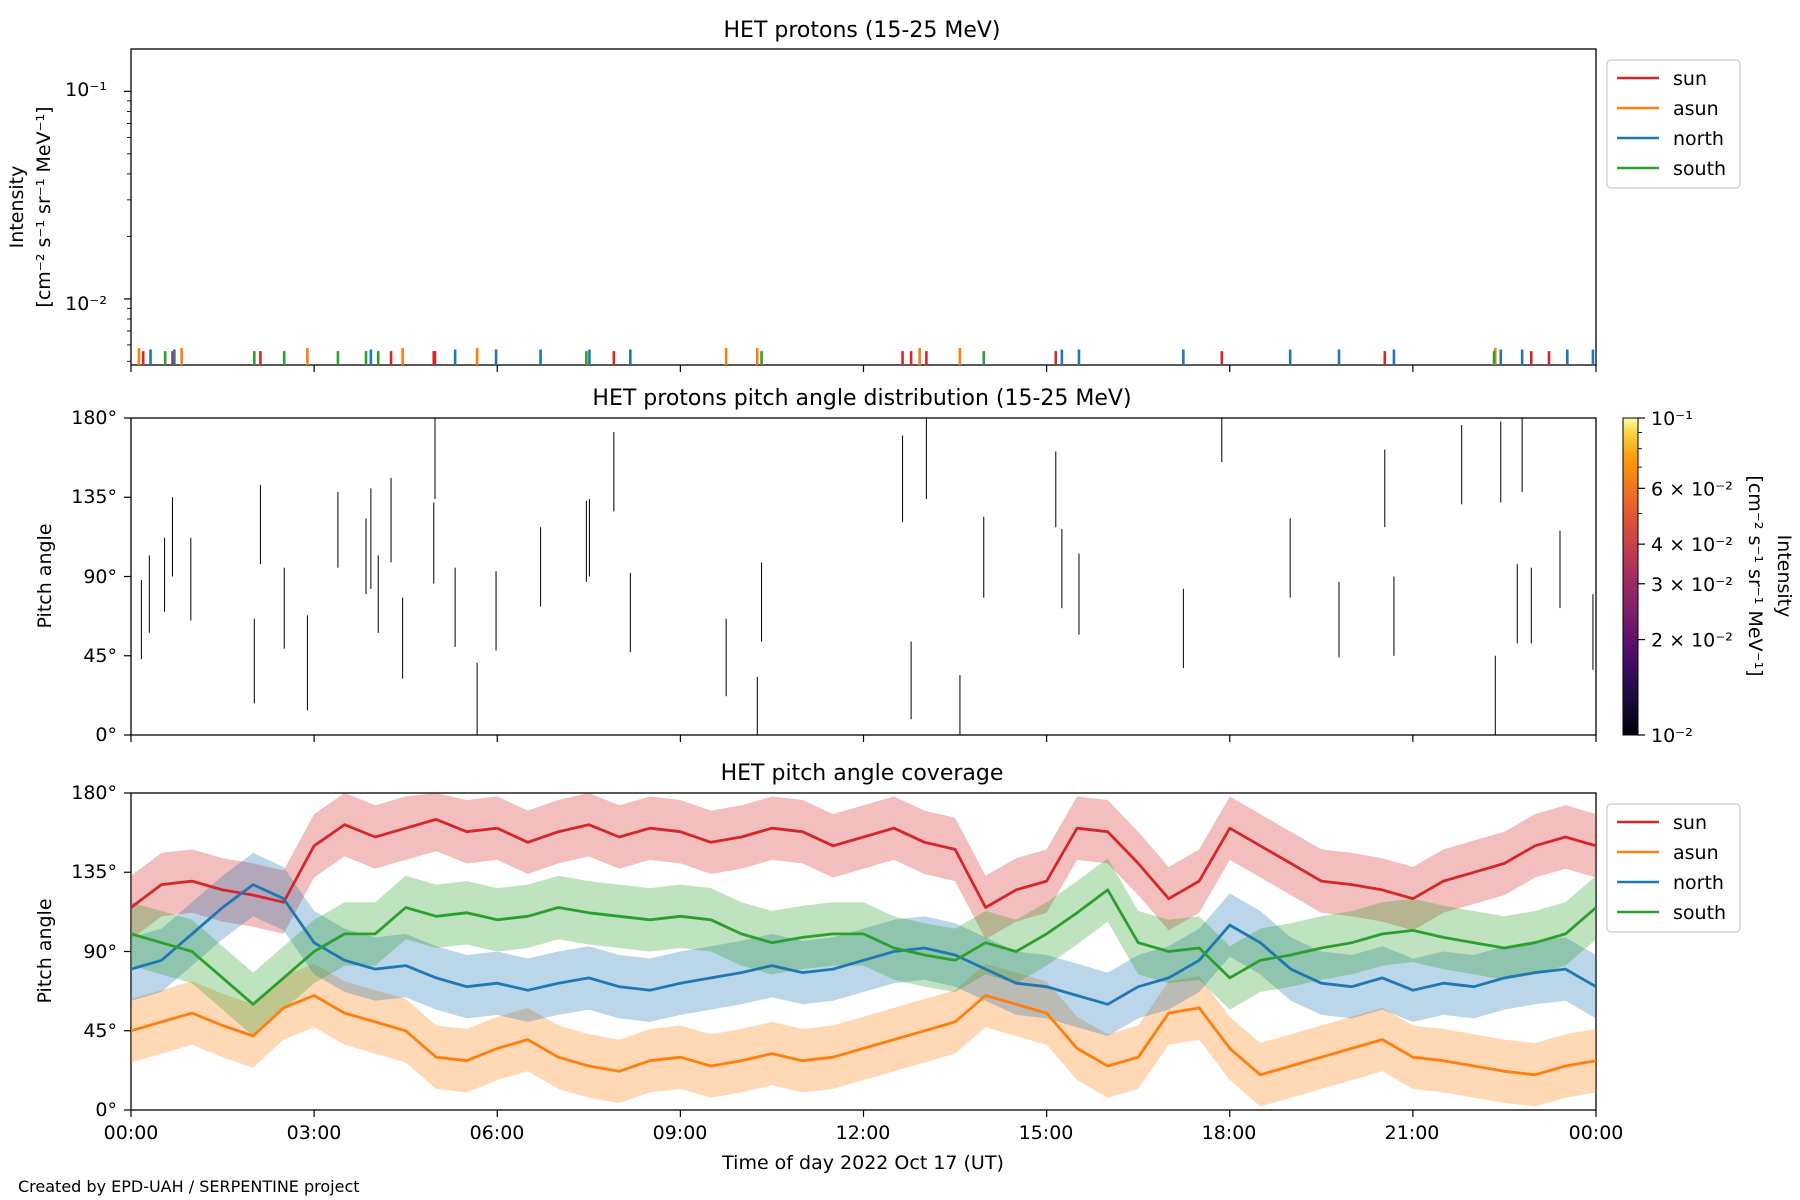 Image resolution: width=1800 pixels, height=1200 pixels. What do you see at coordinates (1692, 489) in the screenshot?
I see `colorbar-tick-label: 6 × 10⁻²` at bounding box center [1692, 489].